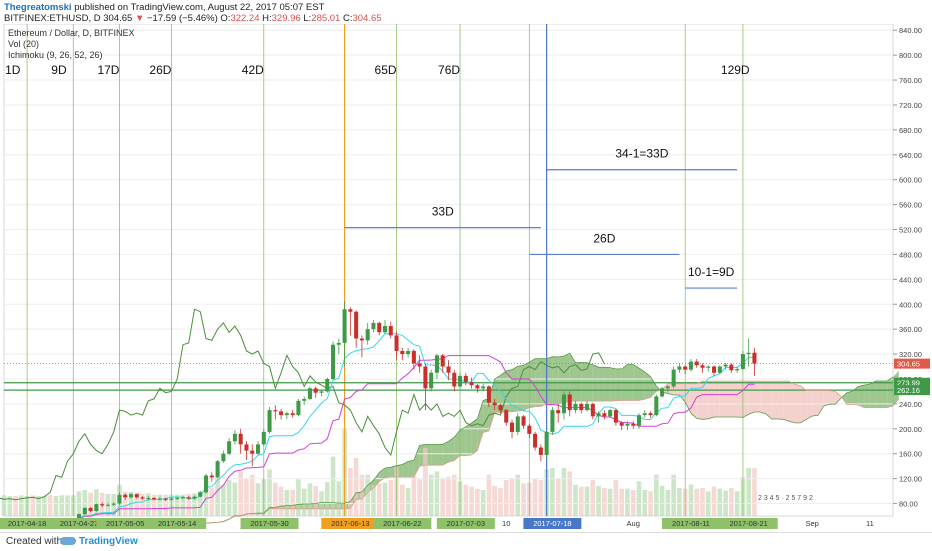  I want to click on x-tick-label: Sep, so click(812, 523).